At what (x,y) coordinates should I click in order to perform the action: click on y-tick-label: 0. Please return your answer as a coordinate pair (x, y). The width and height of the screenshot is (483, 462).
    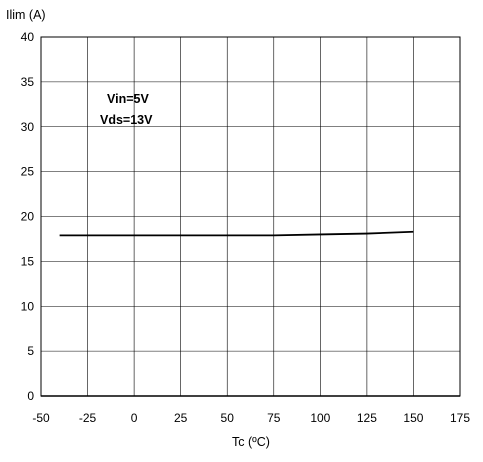
    Looking at the image, I should click on (30, 396).